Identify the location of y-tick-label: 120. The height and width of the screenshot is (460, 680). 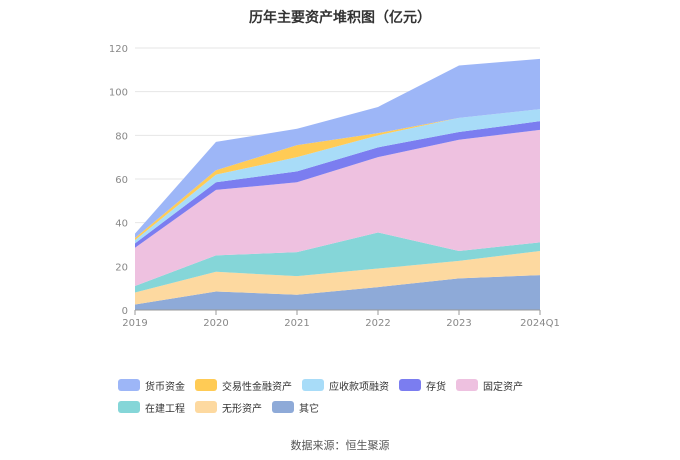
(118, 49).